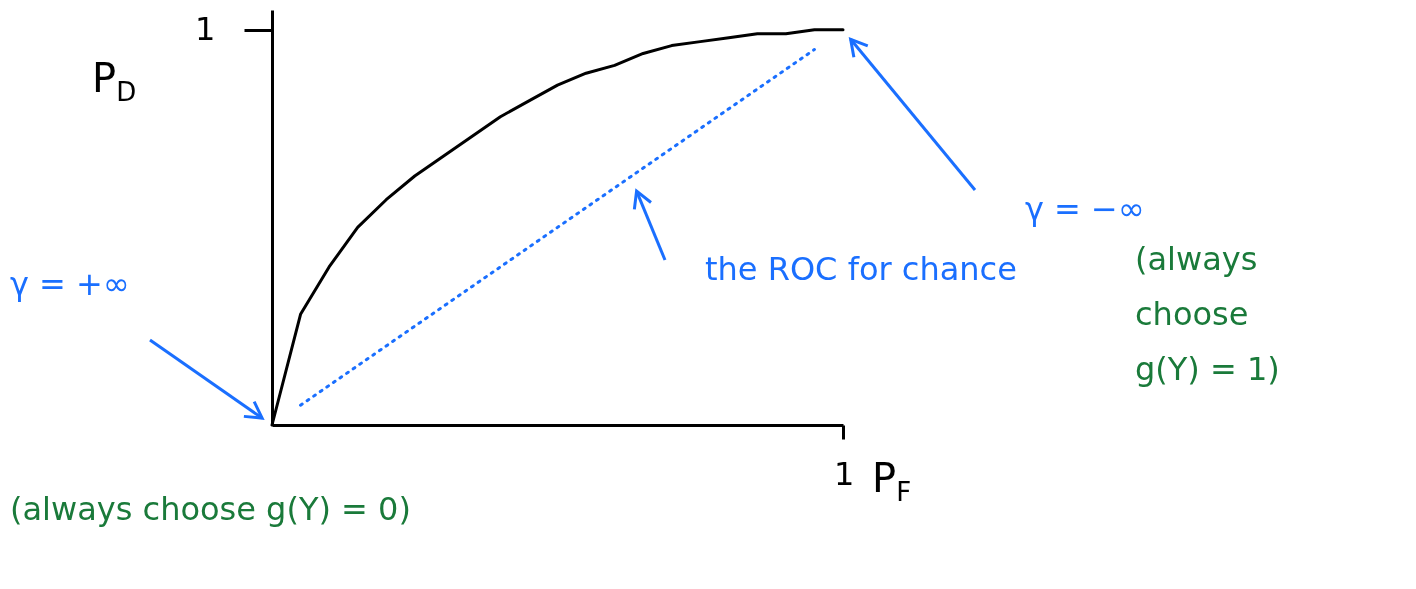  What do you see at coordinates (70, 284) in the screenshot?
I see `text: γ = +∞` at bounding box center [70, 284].